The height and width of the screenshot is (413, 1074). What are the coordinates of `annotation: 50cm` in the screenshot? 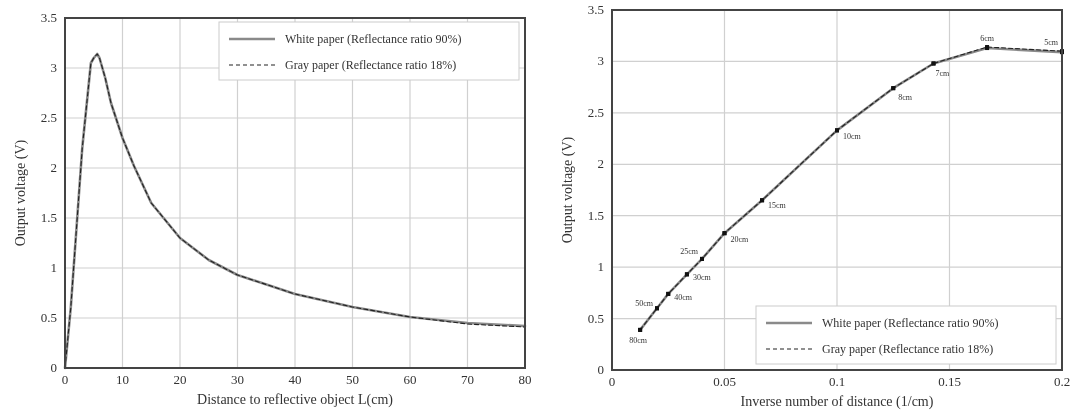 It's located at (644, 304).